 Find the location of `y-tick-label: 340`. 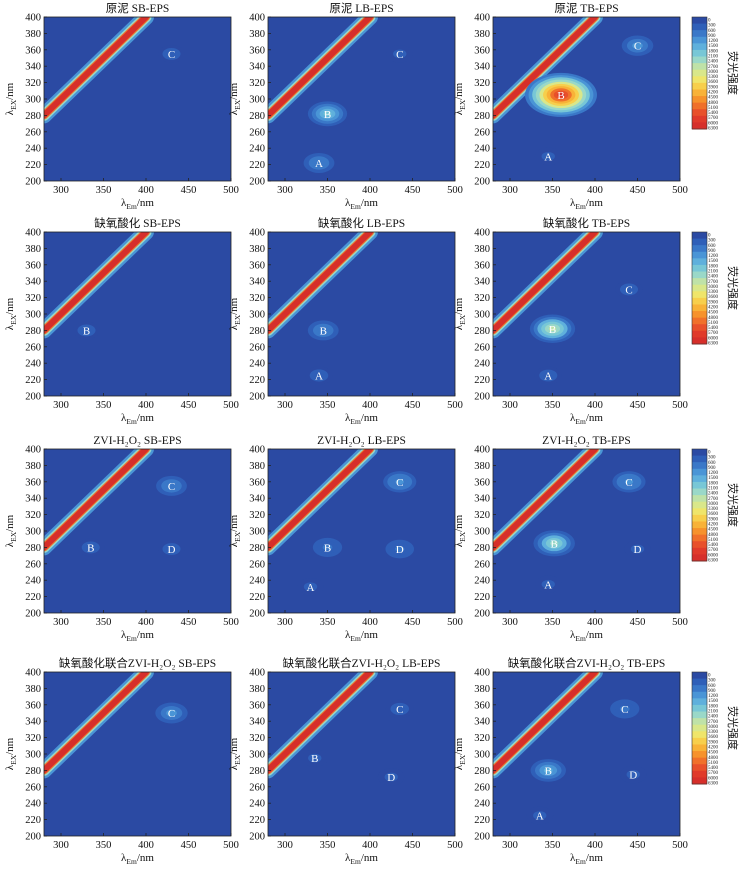

y-tick-label: 340 is located at coordinates (482, 67).